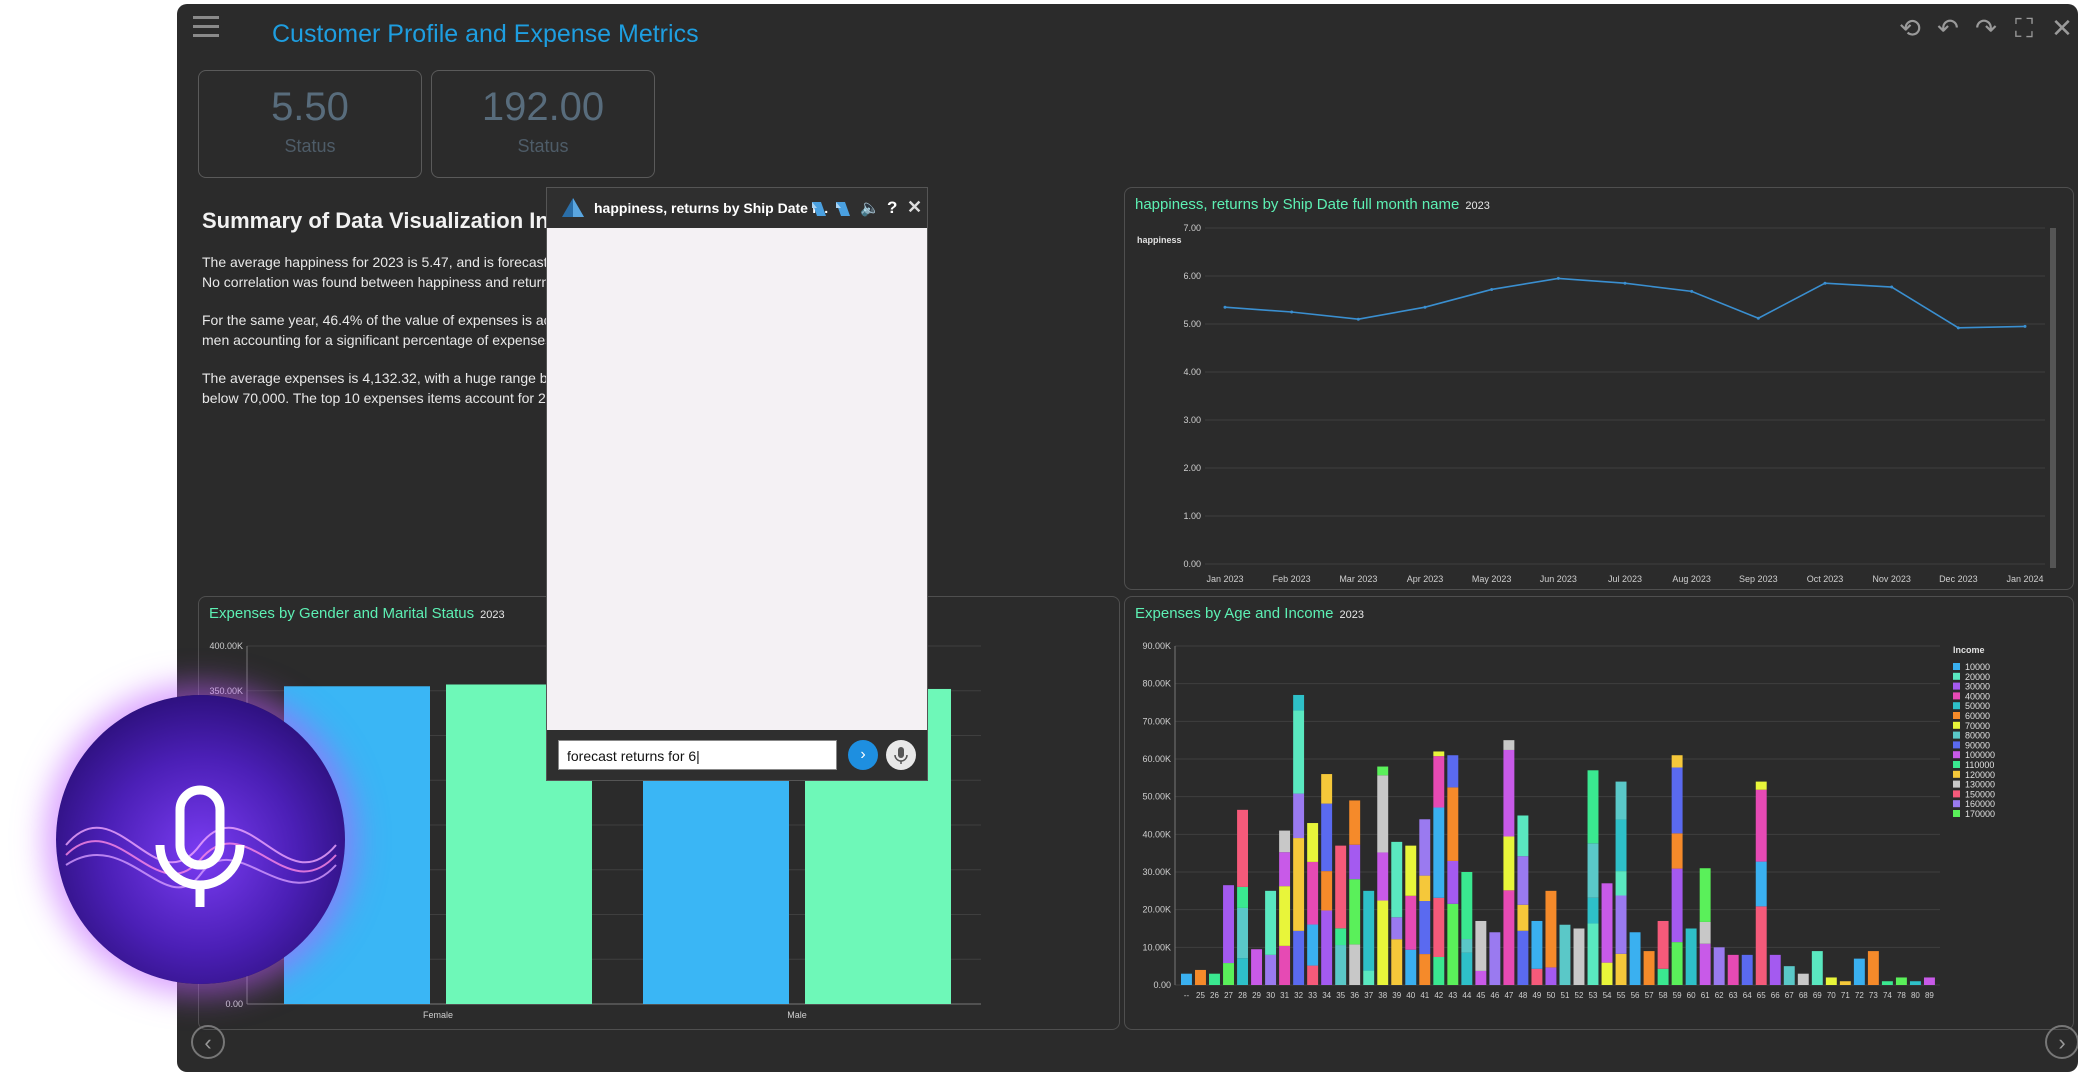  I want to click on next-page-button: ›, so click(2061, 1042).